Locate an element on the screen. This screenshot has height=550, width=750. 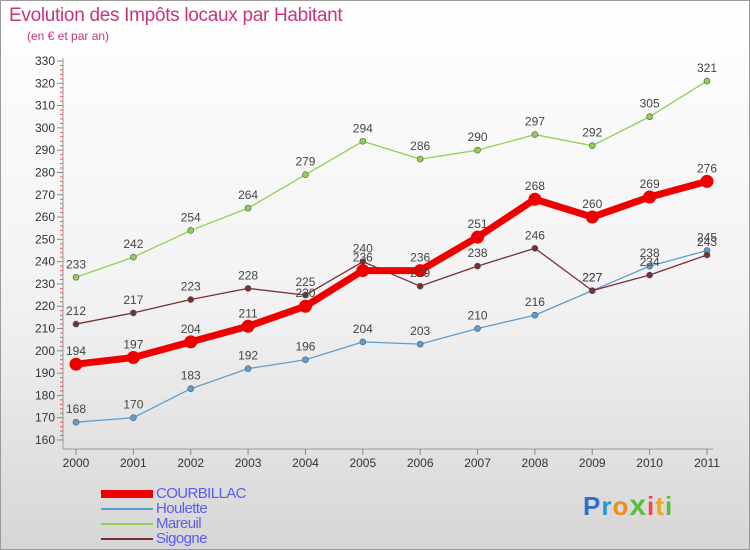
data-label: 225 is located at coordinates (305, 282).